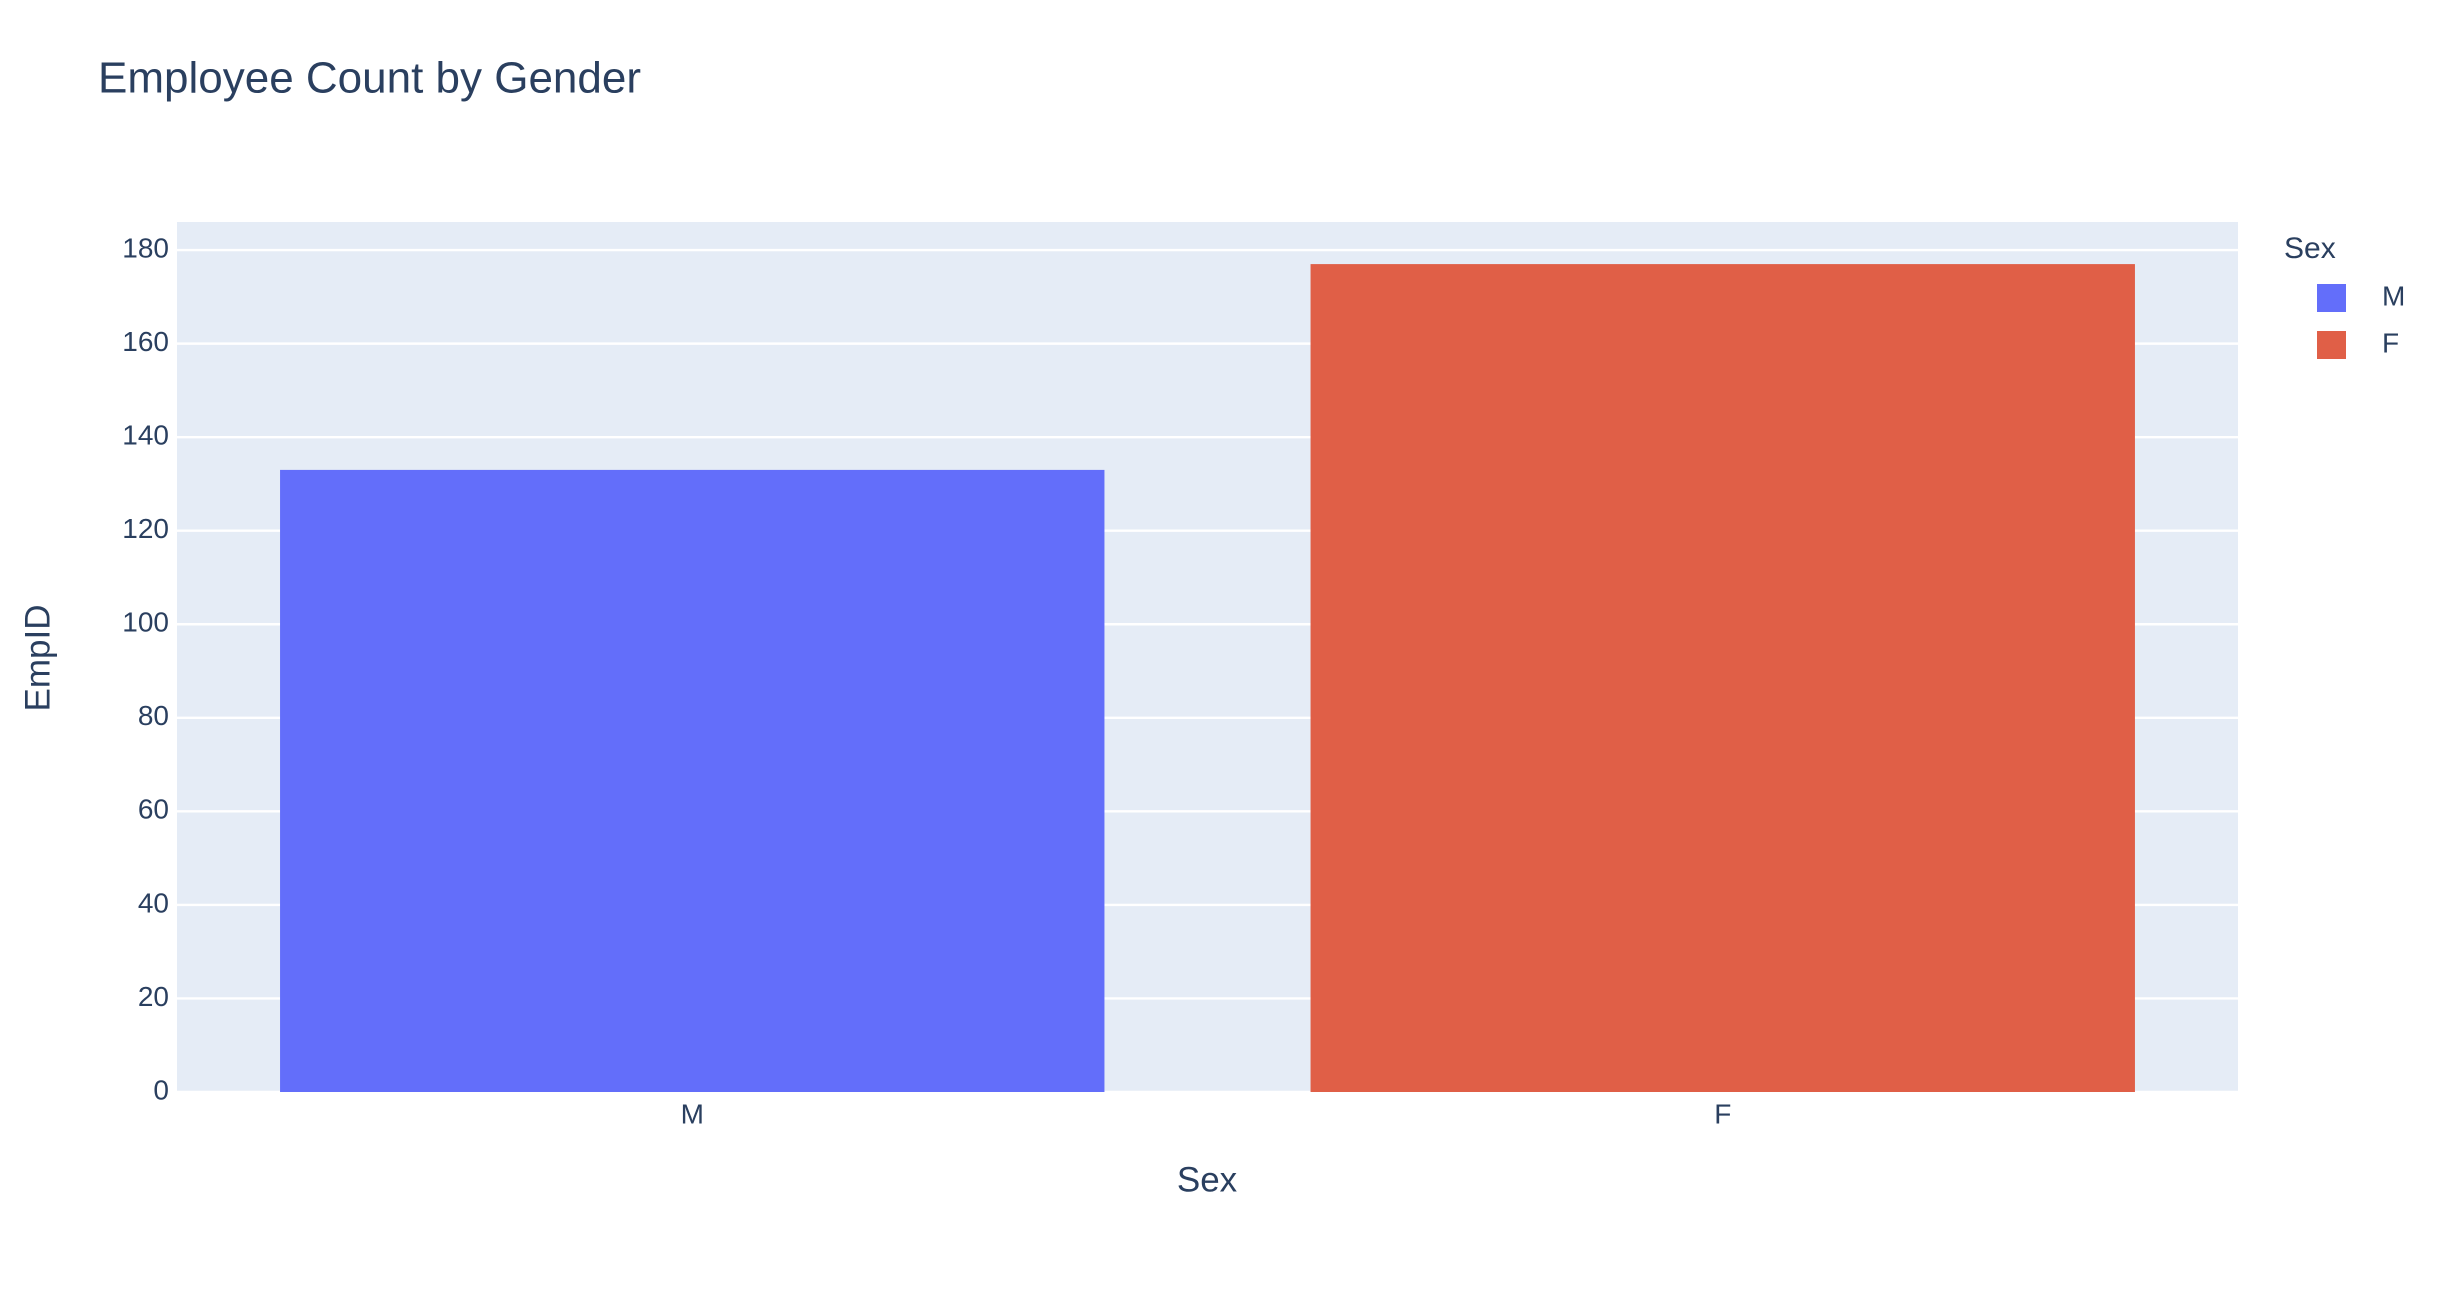 The width and height of the screenshot is (2460, 1292). What do you see at coordinates (153, 996) in the screenshot?
I see `y-tick-label: 20` at bounding box center [153, 996].